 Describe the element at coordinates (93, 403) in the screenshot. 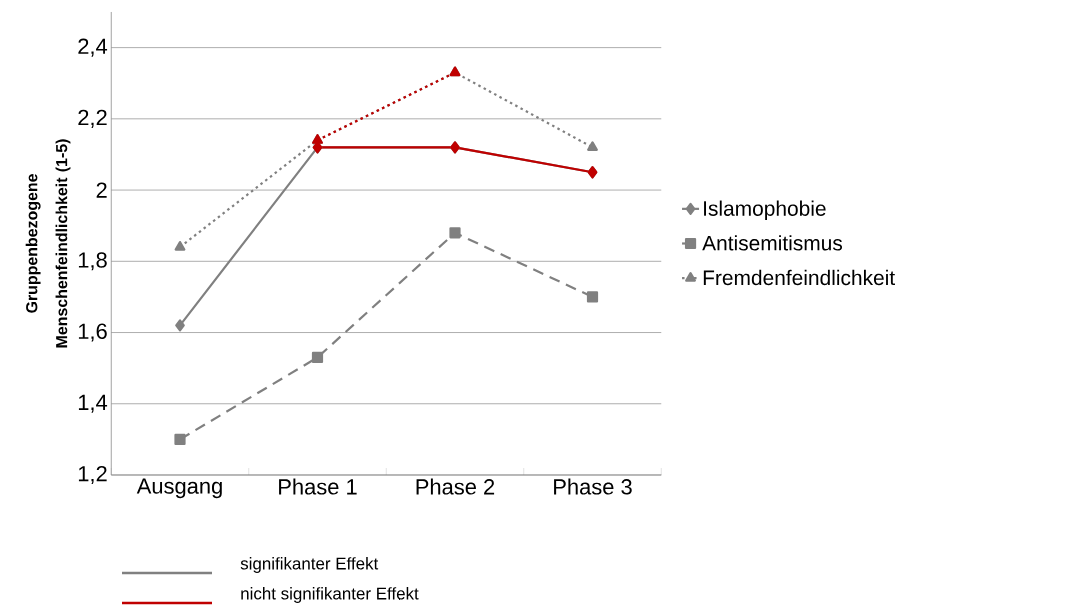

I see `y-tick-label: 1,4` at that location.